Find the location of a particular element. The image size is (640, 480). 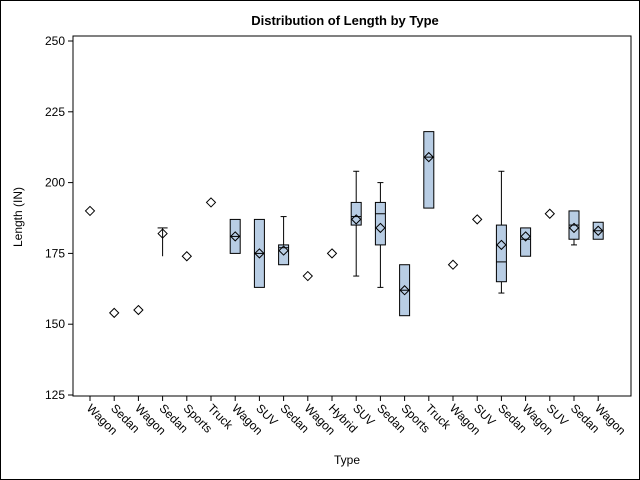

y-tick-label: 125 is located at coordinates (55, 395).